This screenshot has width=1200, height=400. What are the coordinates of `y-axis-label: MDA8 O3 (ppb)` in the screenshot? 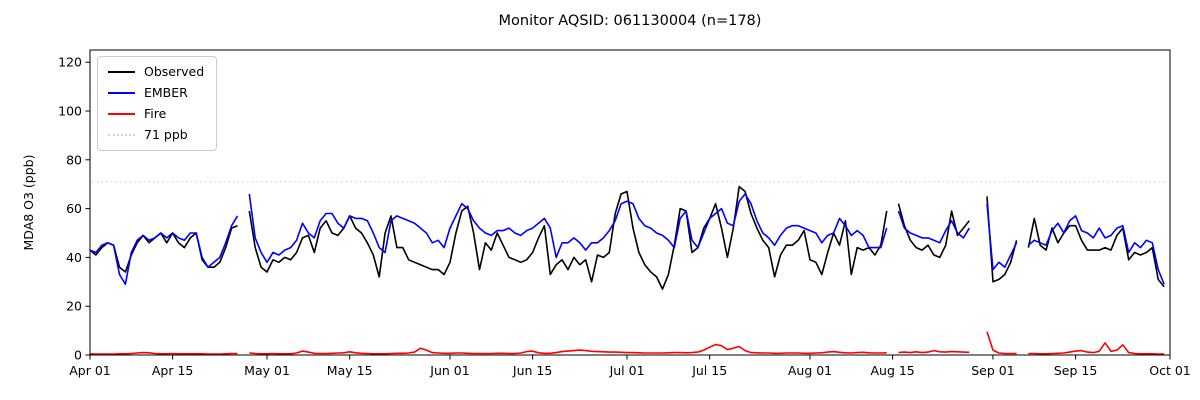 It's located at (28, 203).